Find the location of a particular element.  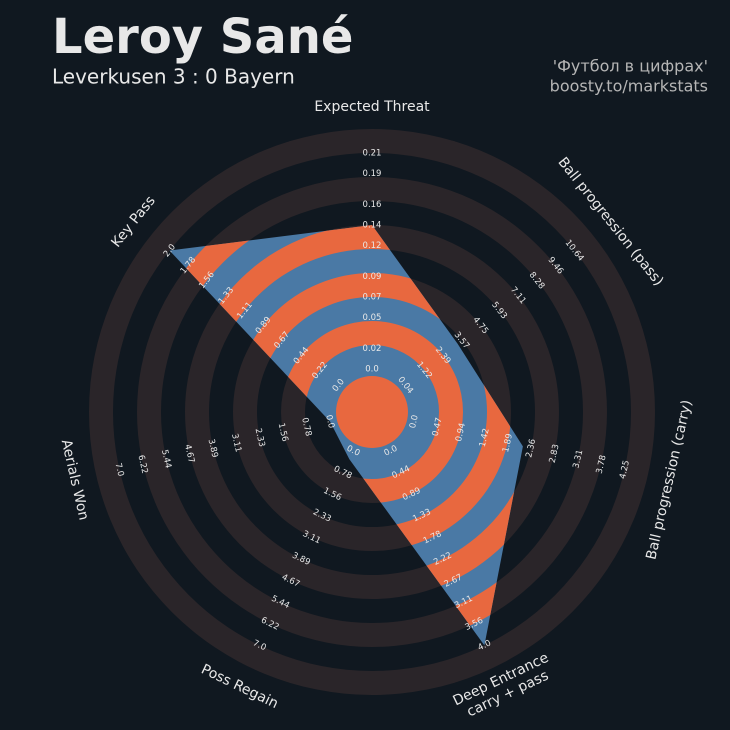

axis-label: Expected Threat is located at coordinates (372, 107).